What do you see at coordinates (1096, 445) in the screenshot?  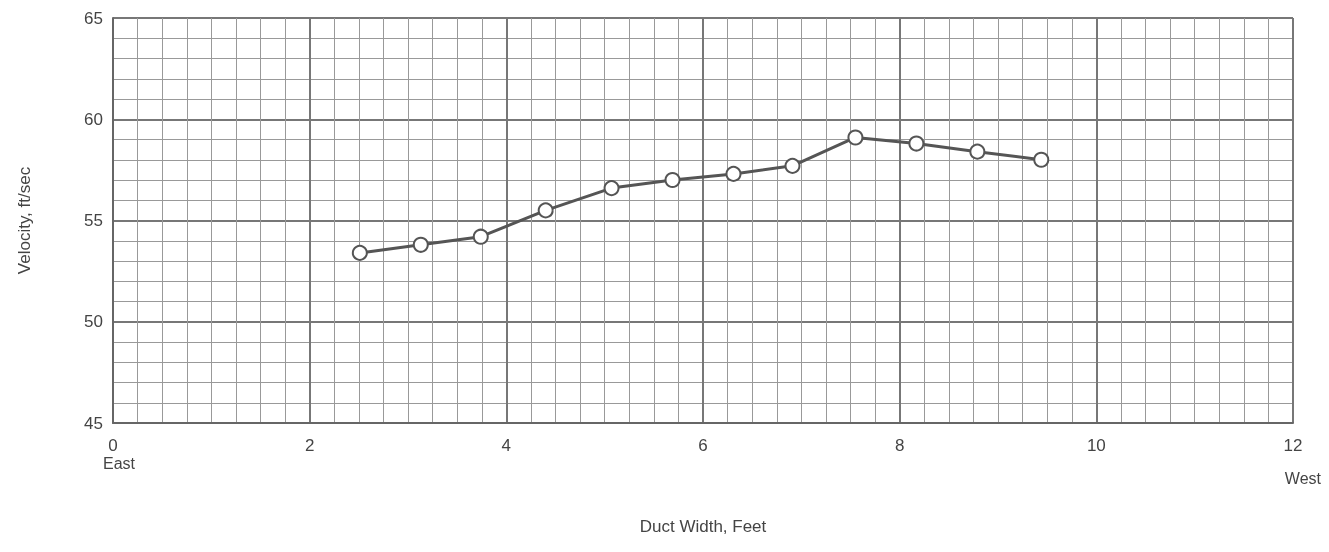 I see `x-tick-label: 10` at bounding box center [1096, 445].